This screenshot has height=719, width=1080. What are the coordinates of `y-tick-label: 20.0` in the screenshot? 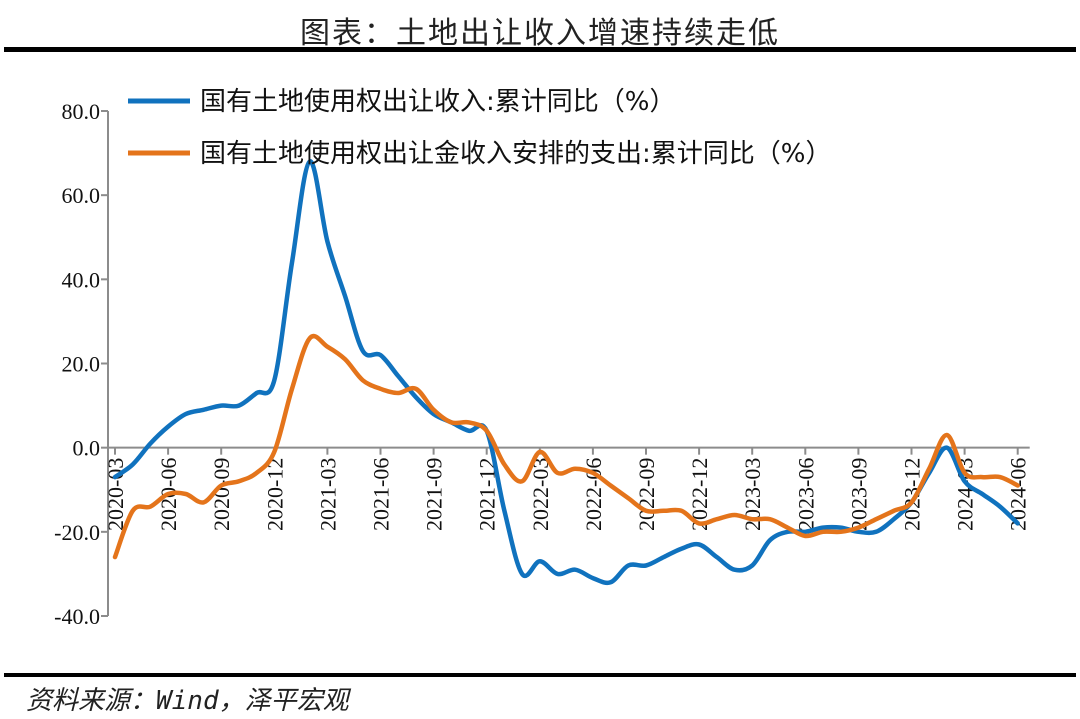 It's located at (81, 364).